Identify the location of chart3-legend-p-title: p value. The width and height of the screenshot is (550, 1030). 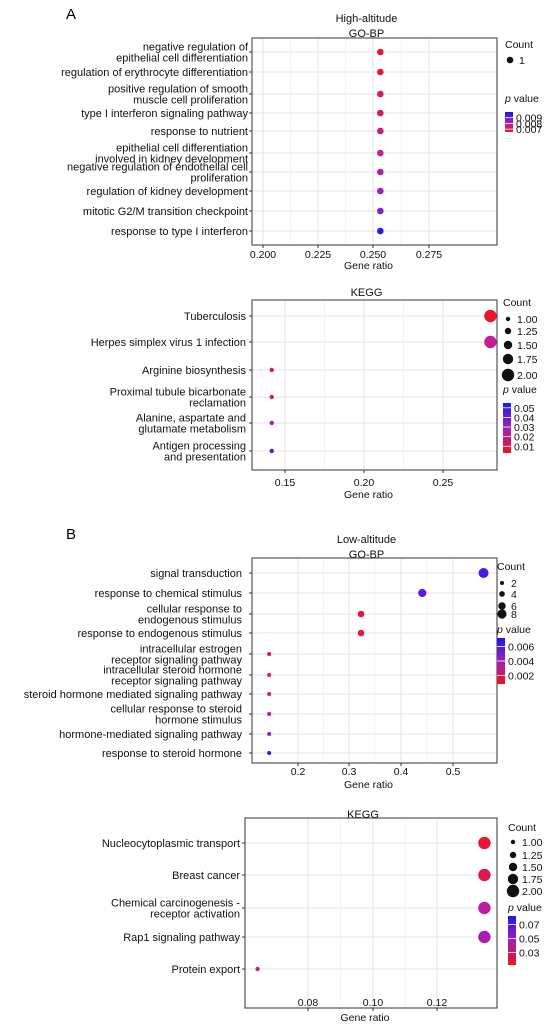
(524, 908).